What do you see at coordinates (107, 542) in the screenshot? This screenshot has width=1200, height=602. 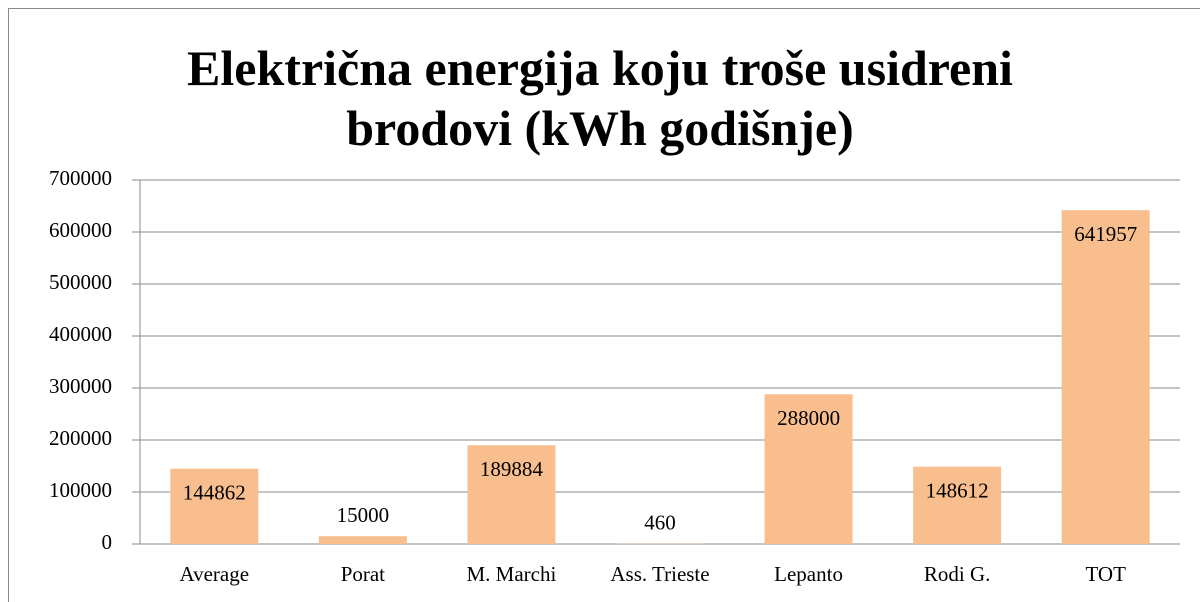 I see `y-tick-label: 0` at bounding box center [107, 542].